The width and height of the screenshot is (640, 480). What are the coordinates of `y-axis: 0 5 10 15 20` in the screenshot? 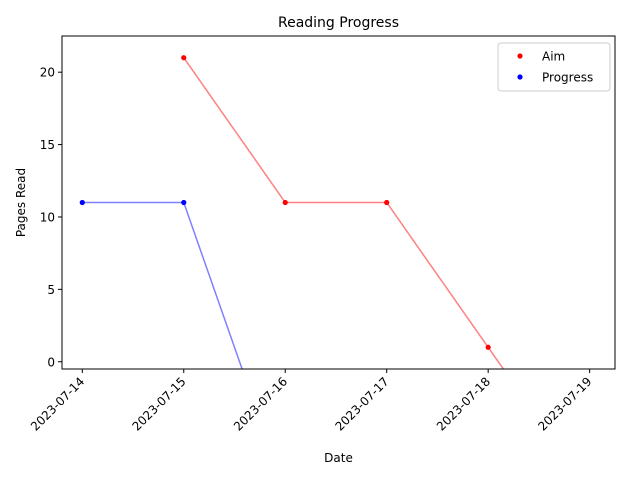 It's located at (51, 217).